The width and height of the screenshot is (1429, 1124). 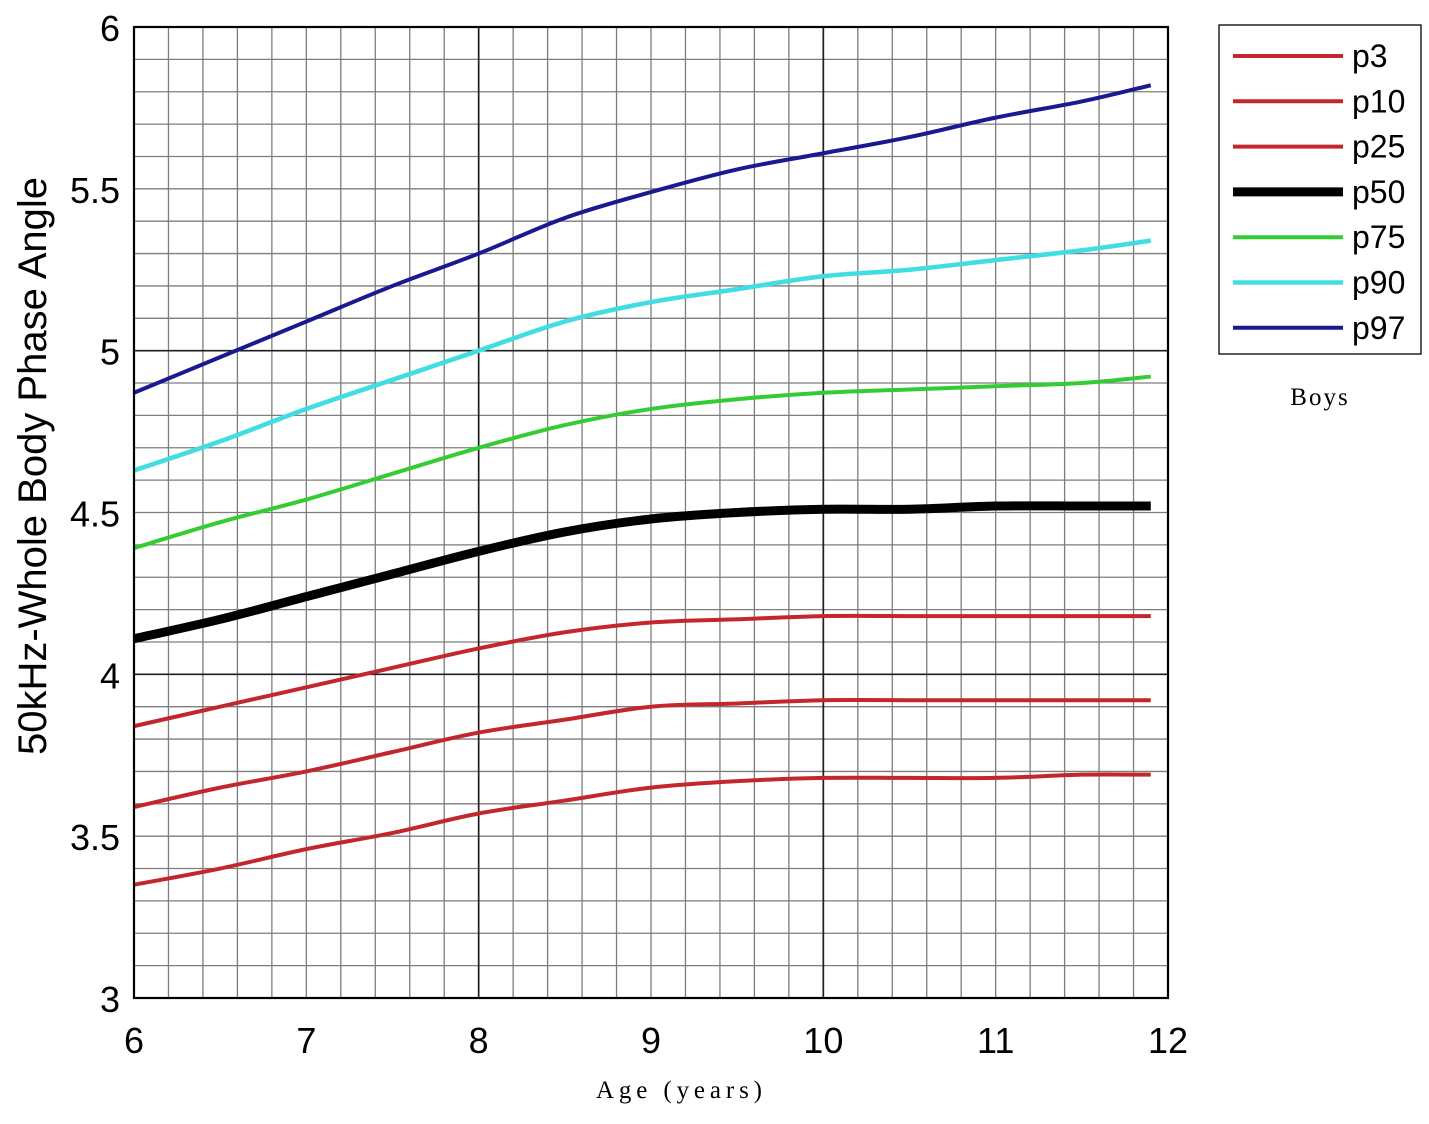 What do you see at coordinates (1319, 397) in the screenshot?
I see `group-label: Boys` at bounding box center [1319, 397].